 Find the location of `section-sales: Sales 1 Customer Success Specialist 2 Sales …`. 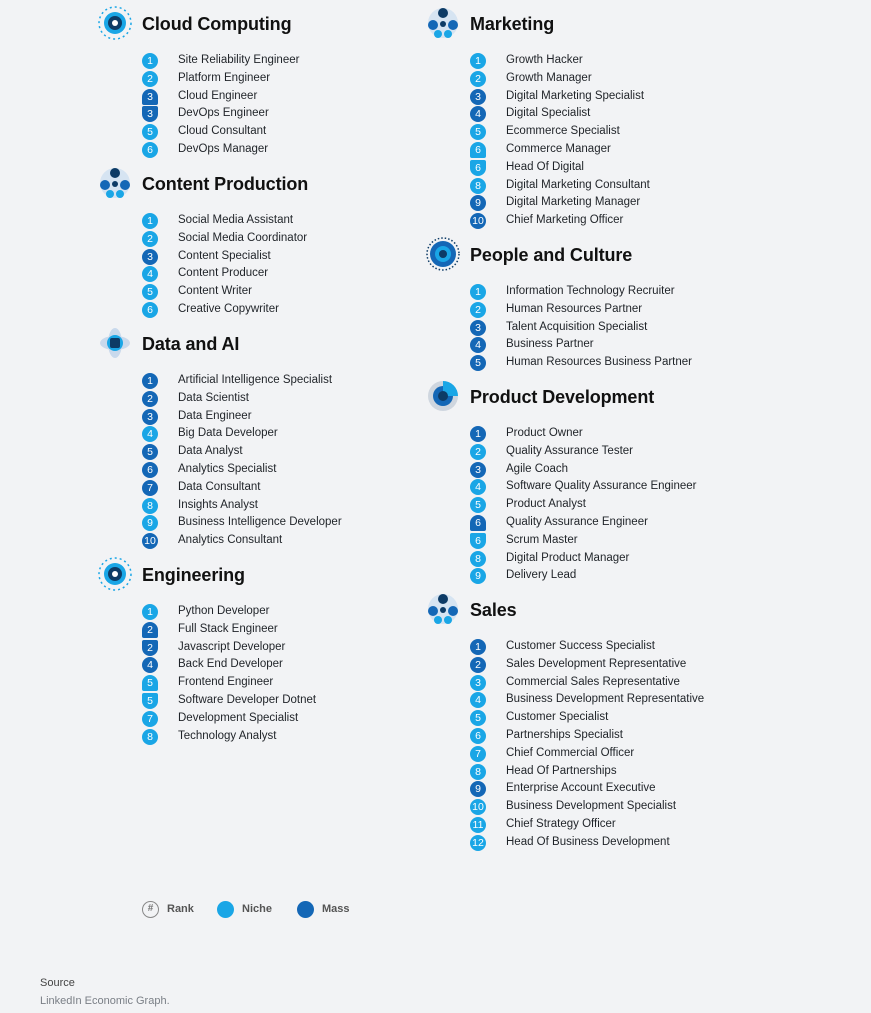

section-sales: Sales 1 Customer Success Specialist 2 Sales … is located at coordinates (641, 720).